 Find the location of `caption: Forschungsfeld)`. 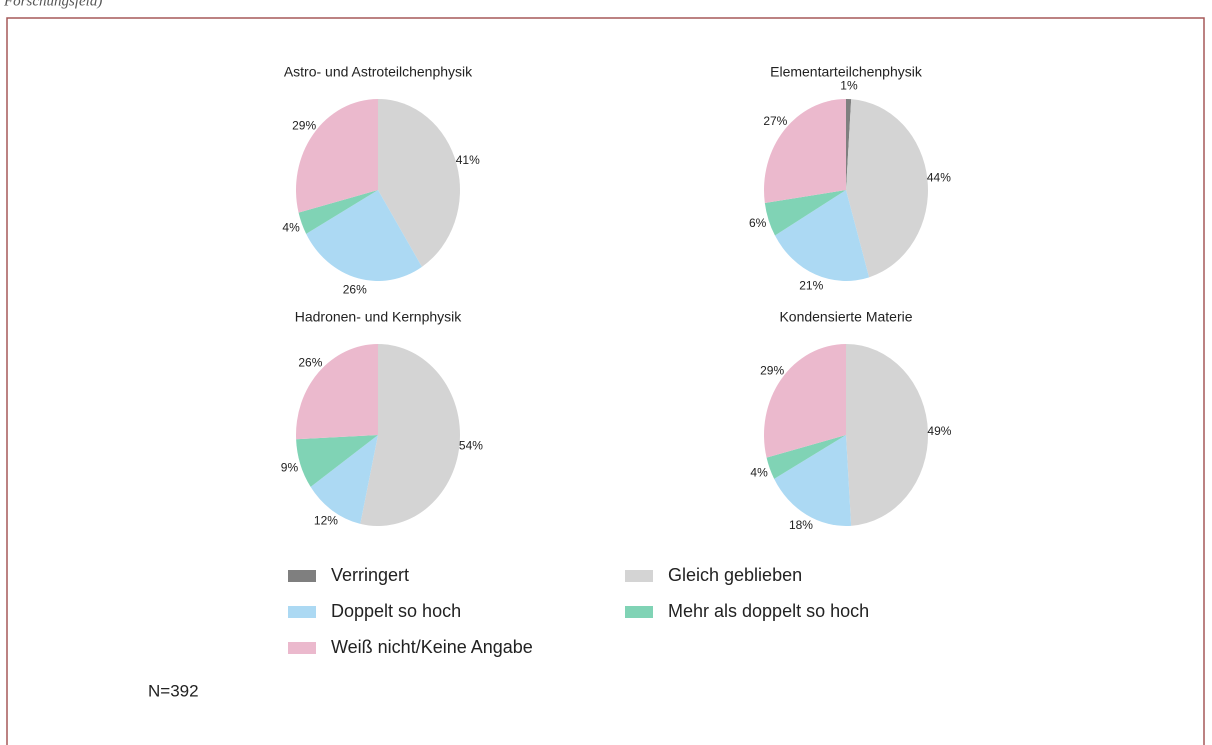

caption: Forschungsfeld) is located at coordinates (52, 4).